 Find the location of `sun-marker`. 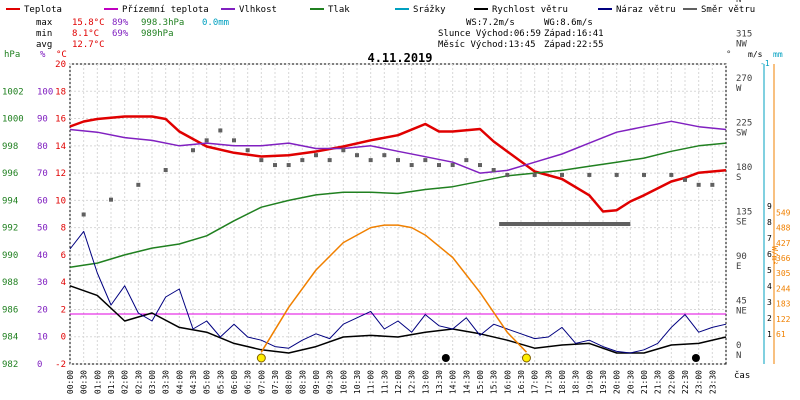

sun-marker is located at coordinates (526, 358).